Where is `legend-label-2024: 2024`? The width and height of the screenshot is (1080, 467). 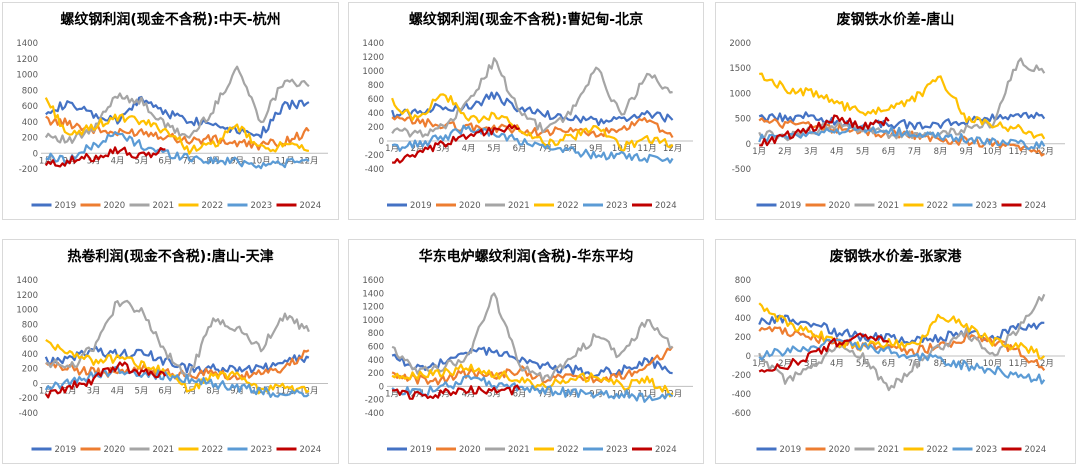
legend-label-2024: 2024 is located at coordinates (666, 206).